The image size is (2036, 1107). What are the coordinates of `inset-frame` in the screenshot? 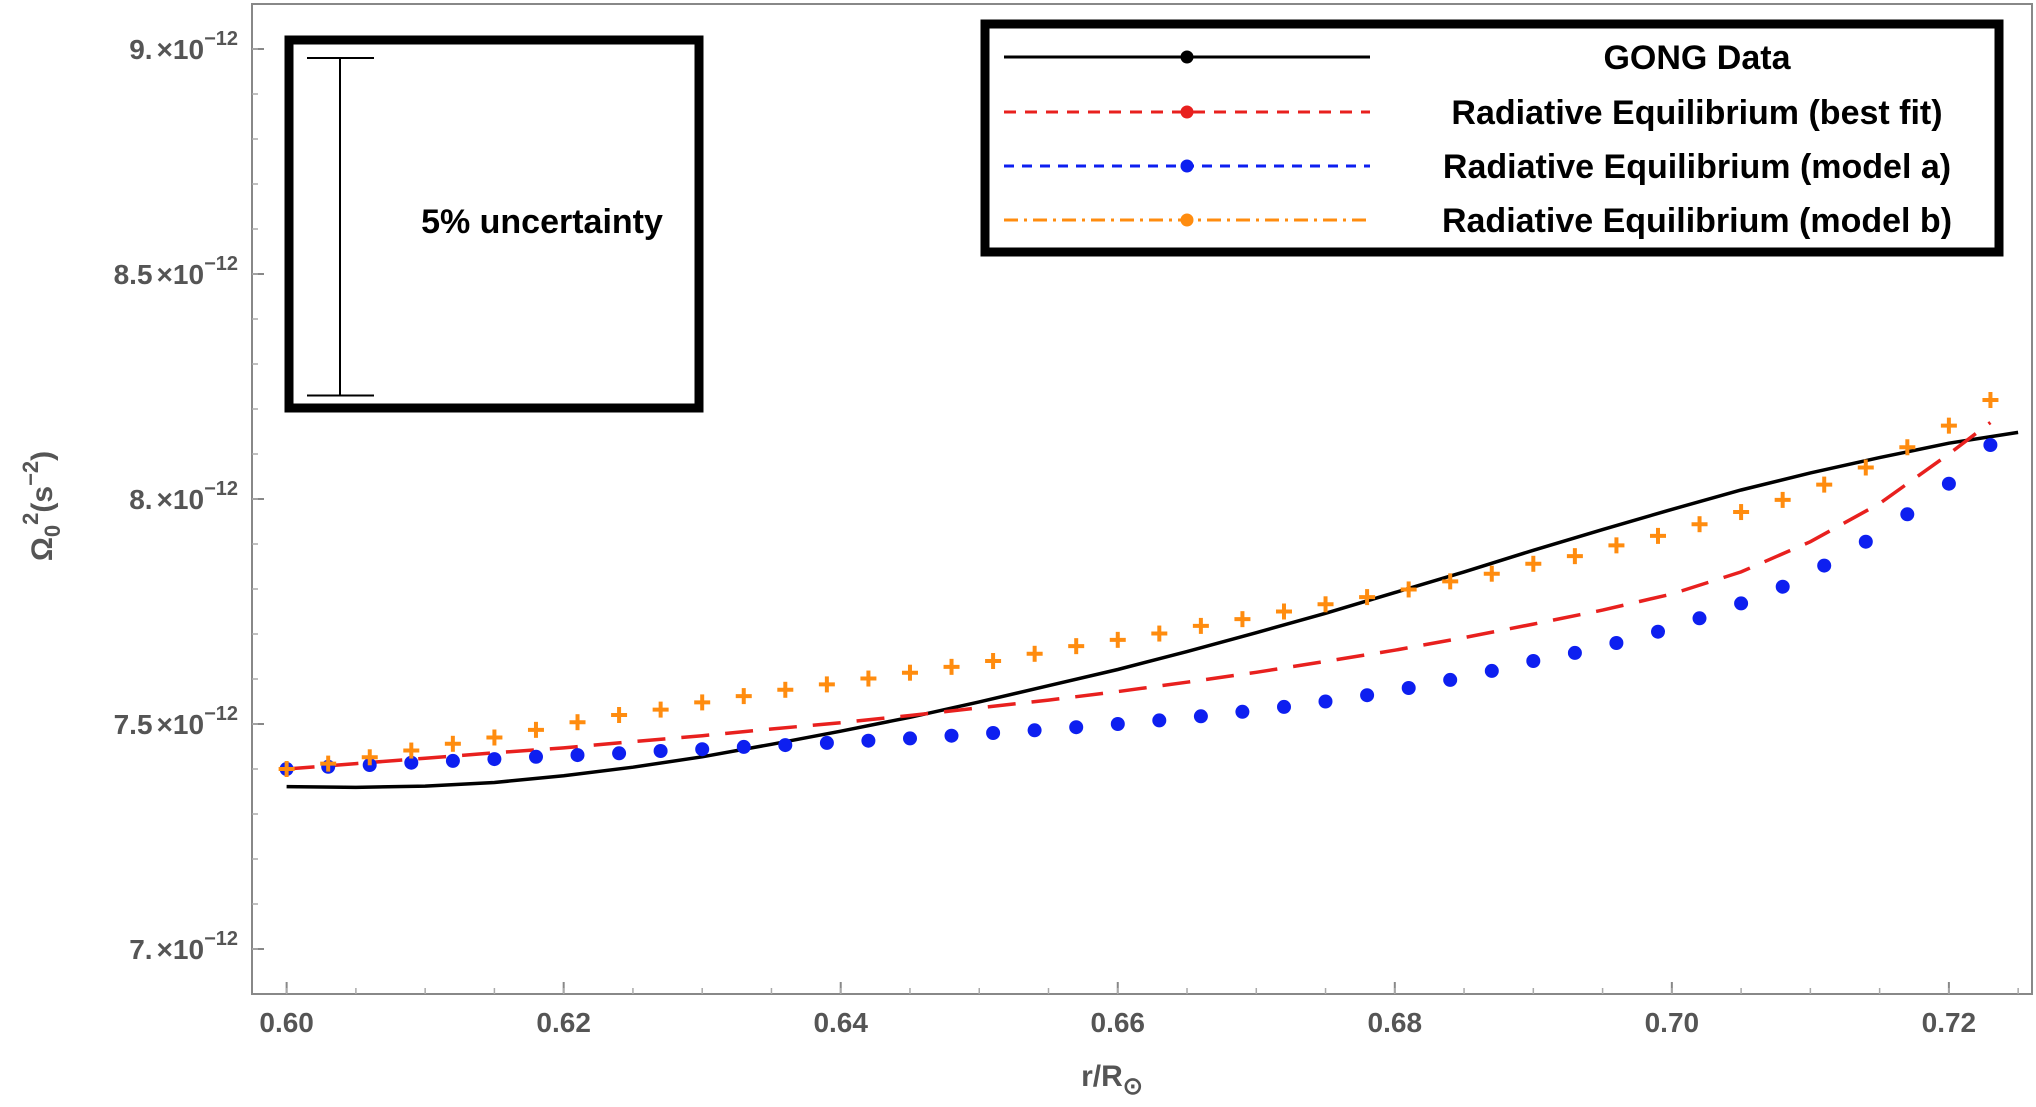 It's located at (494, 224).